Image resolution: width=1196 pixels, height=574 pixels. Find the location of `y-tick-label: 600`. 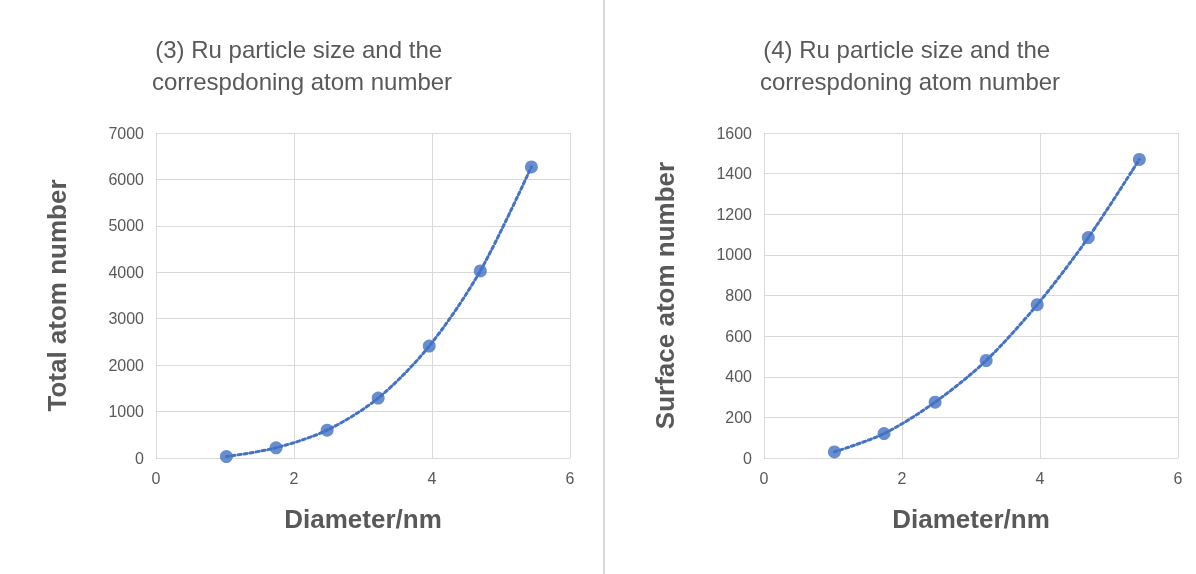

y-tick-label: 600 is located at coordinates (739, 336).